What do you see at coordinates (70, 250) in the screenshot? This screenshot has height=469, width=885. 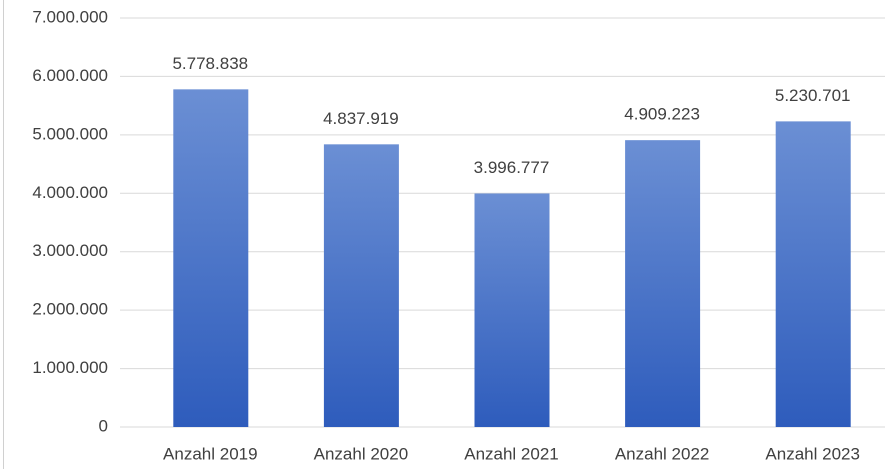 I see `y-tick-label: 3.000.000` at bounding box center [70, 250].